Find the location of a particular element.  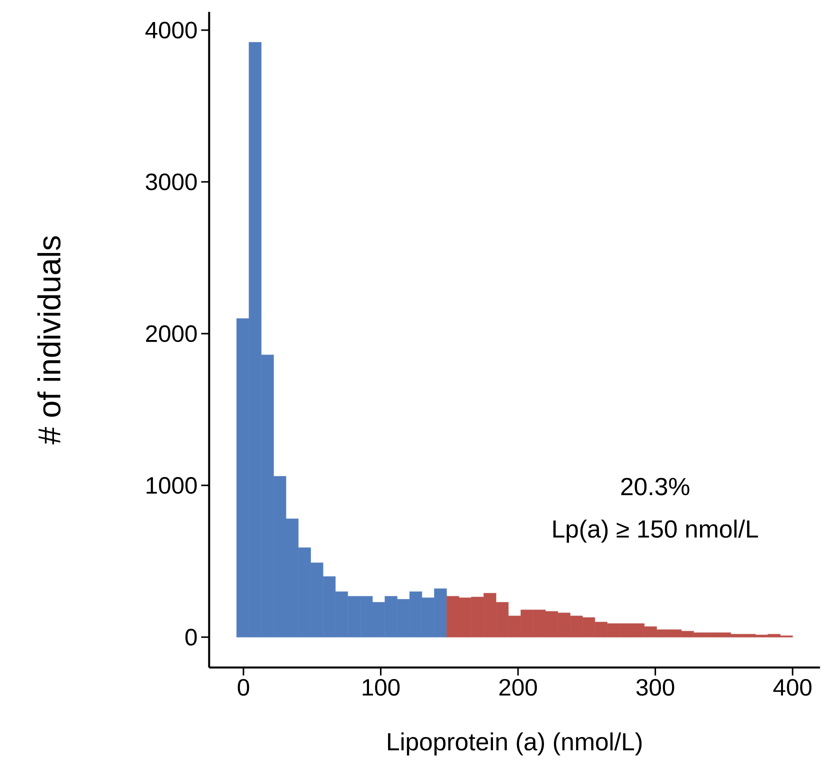

y-tick-label: 4000 is located at coordinates (171, 30).